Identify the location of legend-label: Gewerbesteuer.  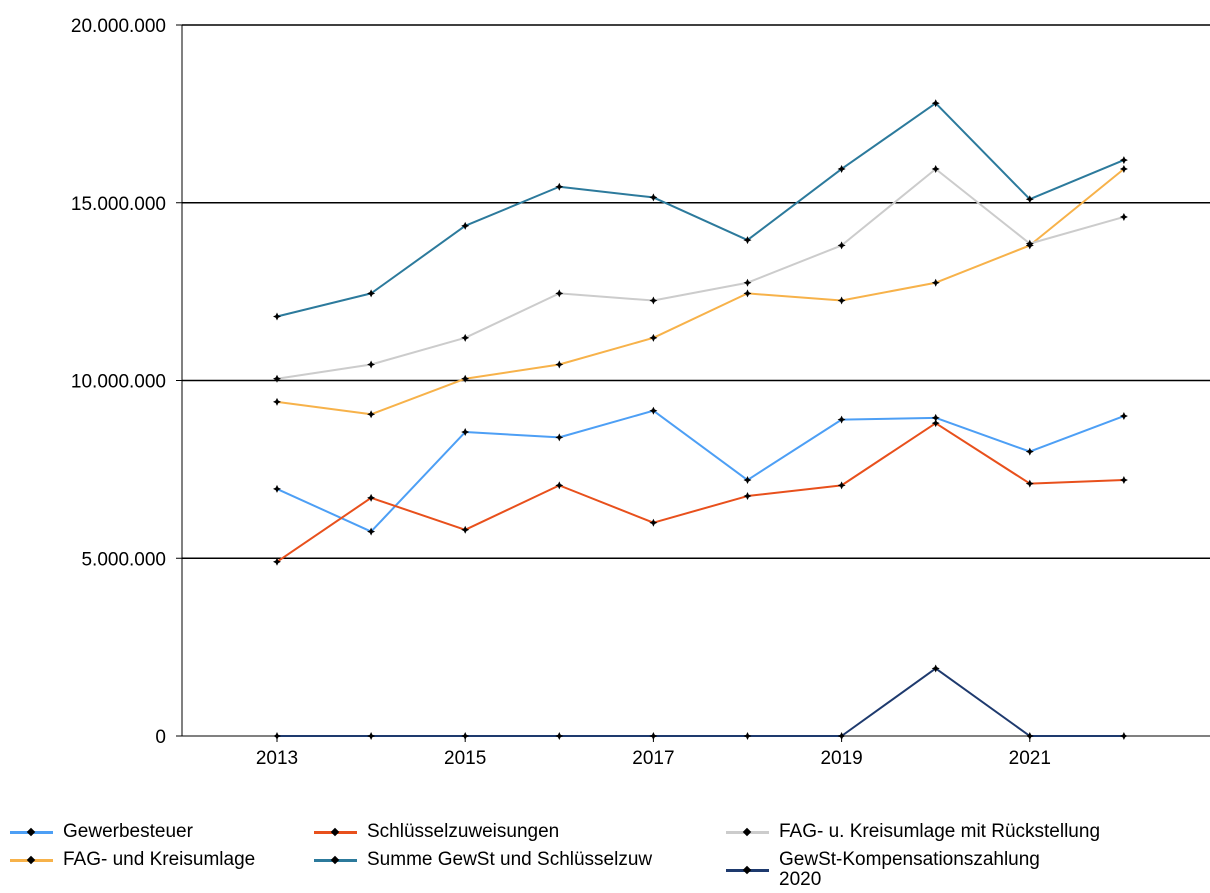
(128, 831).